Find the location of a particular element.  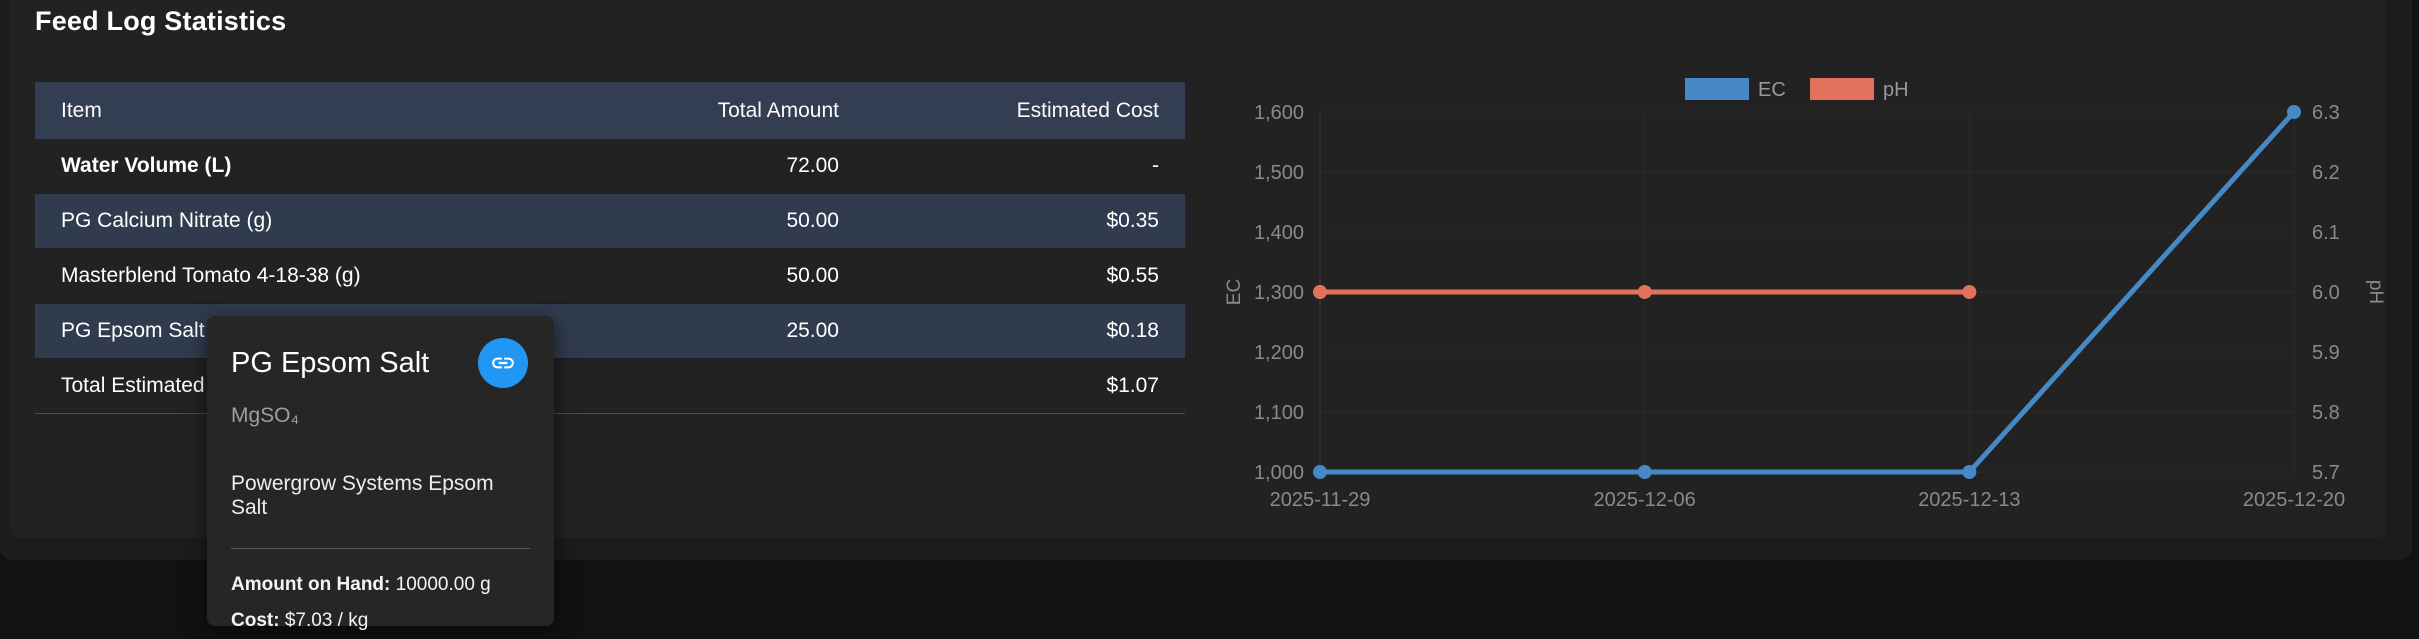

right-axis-tick: 6.2 is located at coordinates (2326, 173).